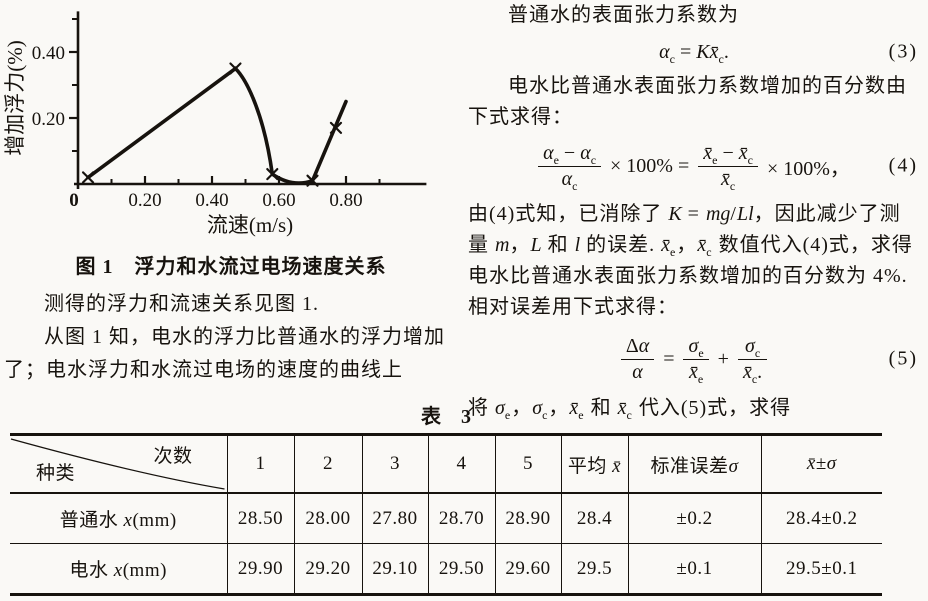 This screenshot has height=601, width=928. I want to click on row-label: 普通水 x(mm), so click(119, 518).